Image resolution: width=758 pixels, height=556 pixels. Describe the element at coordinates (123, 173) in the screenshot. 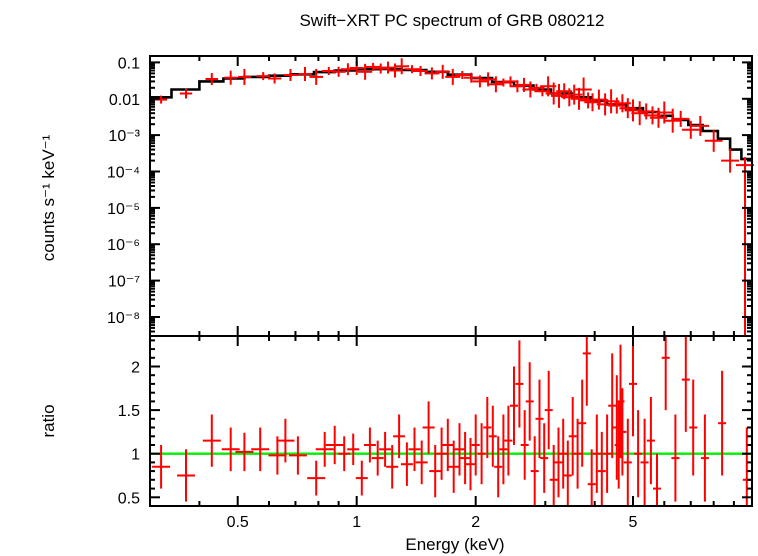

I see `y-tick-label: 10⁻⁴` at that location.